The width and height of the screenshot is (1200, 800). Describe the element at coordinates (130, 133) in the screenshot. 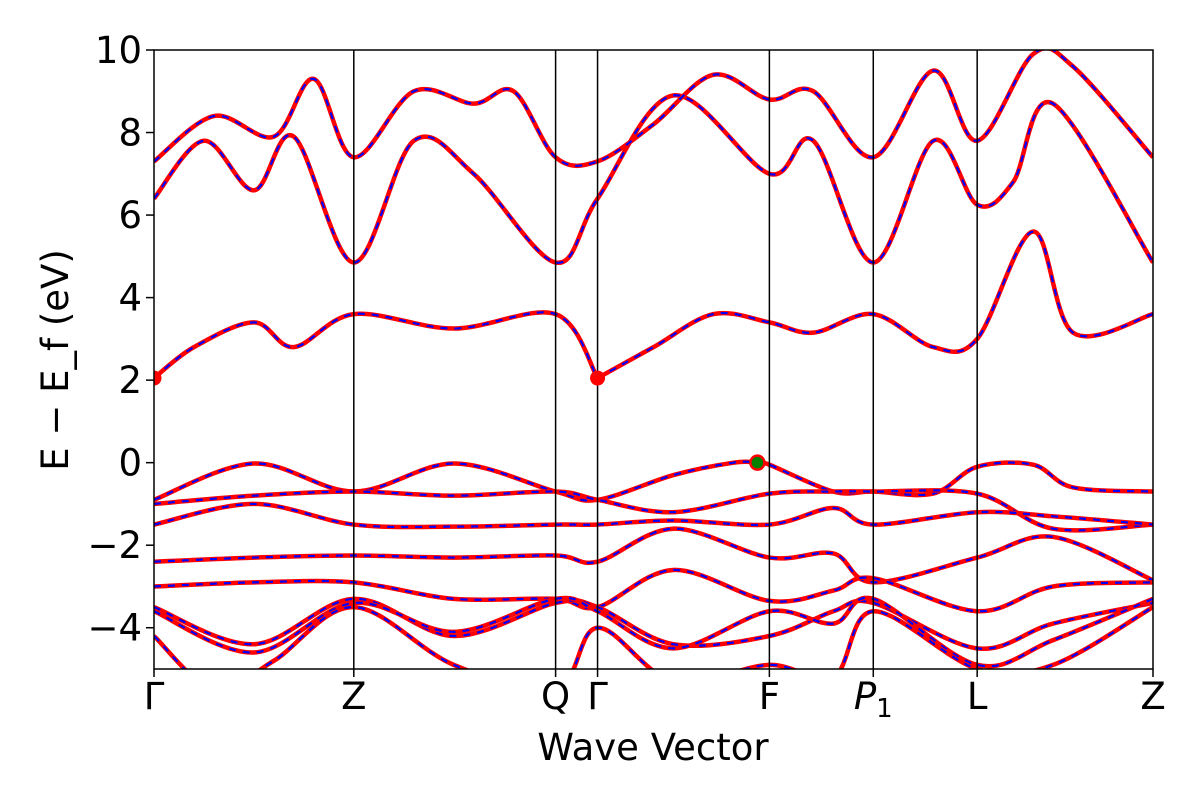

I see `y-tick-label: 8` at that location.